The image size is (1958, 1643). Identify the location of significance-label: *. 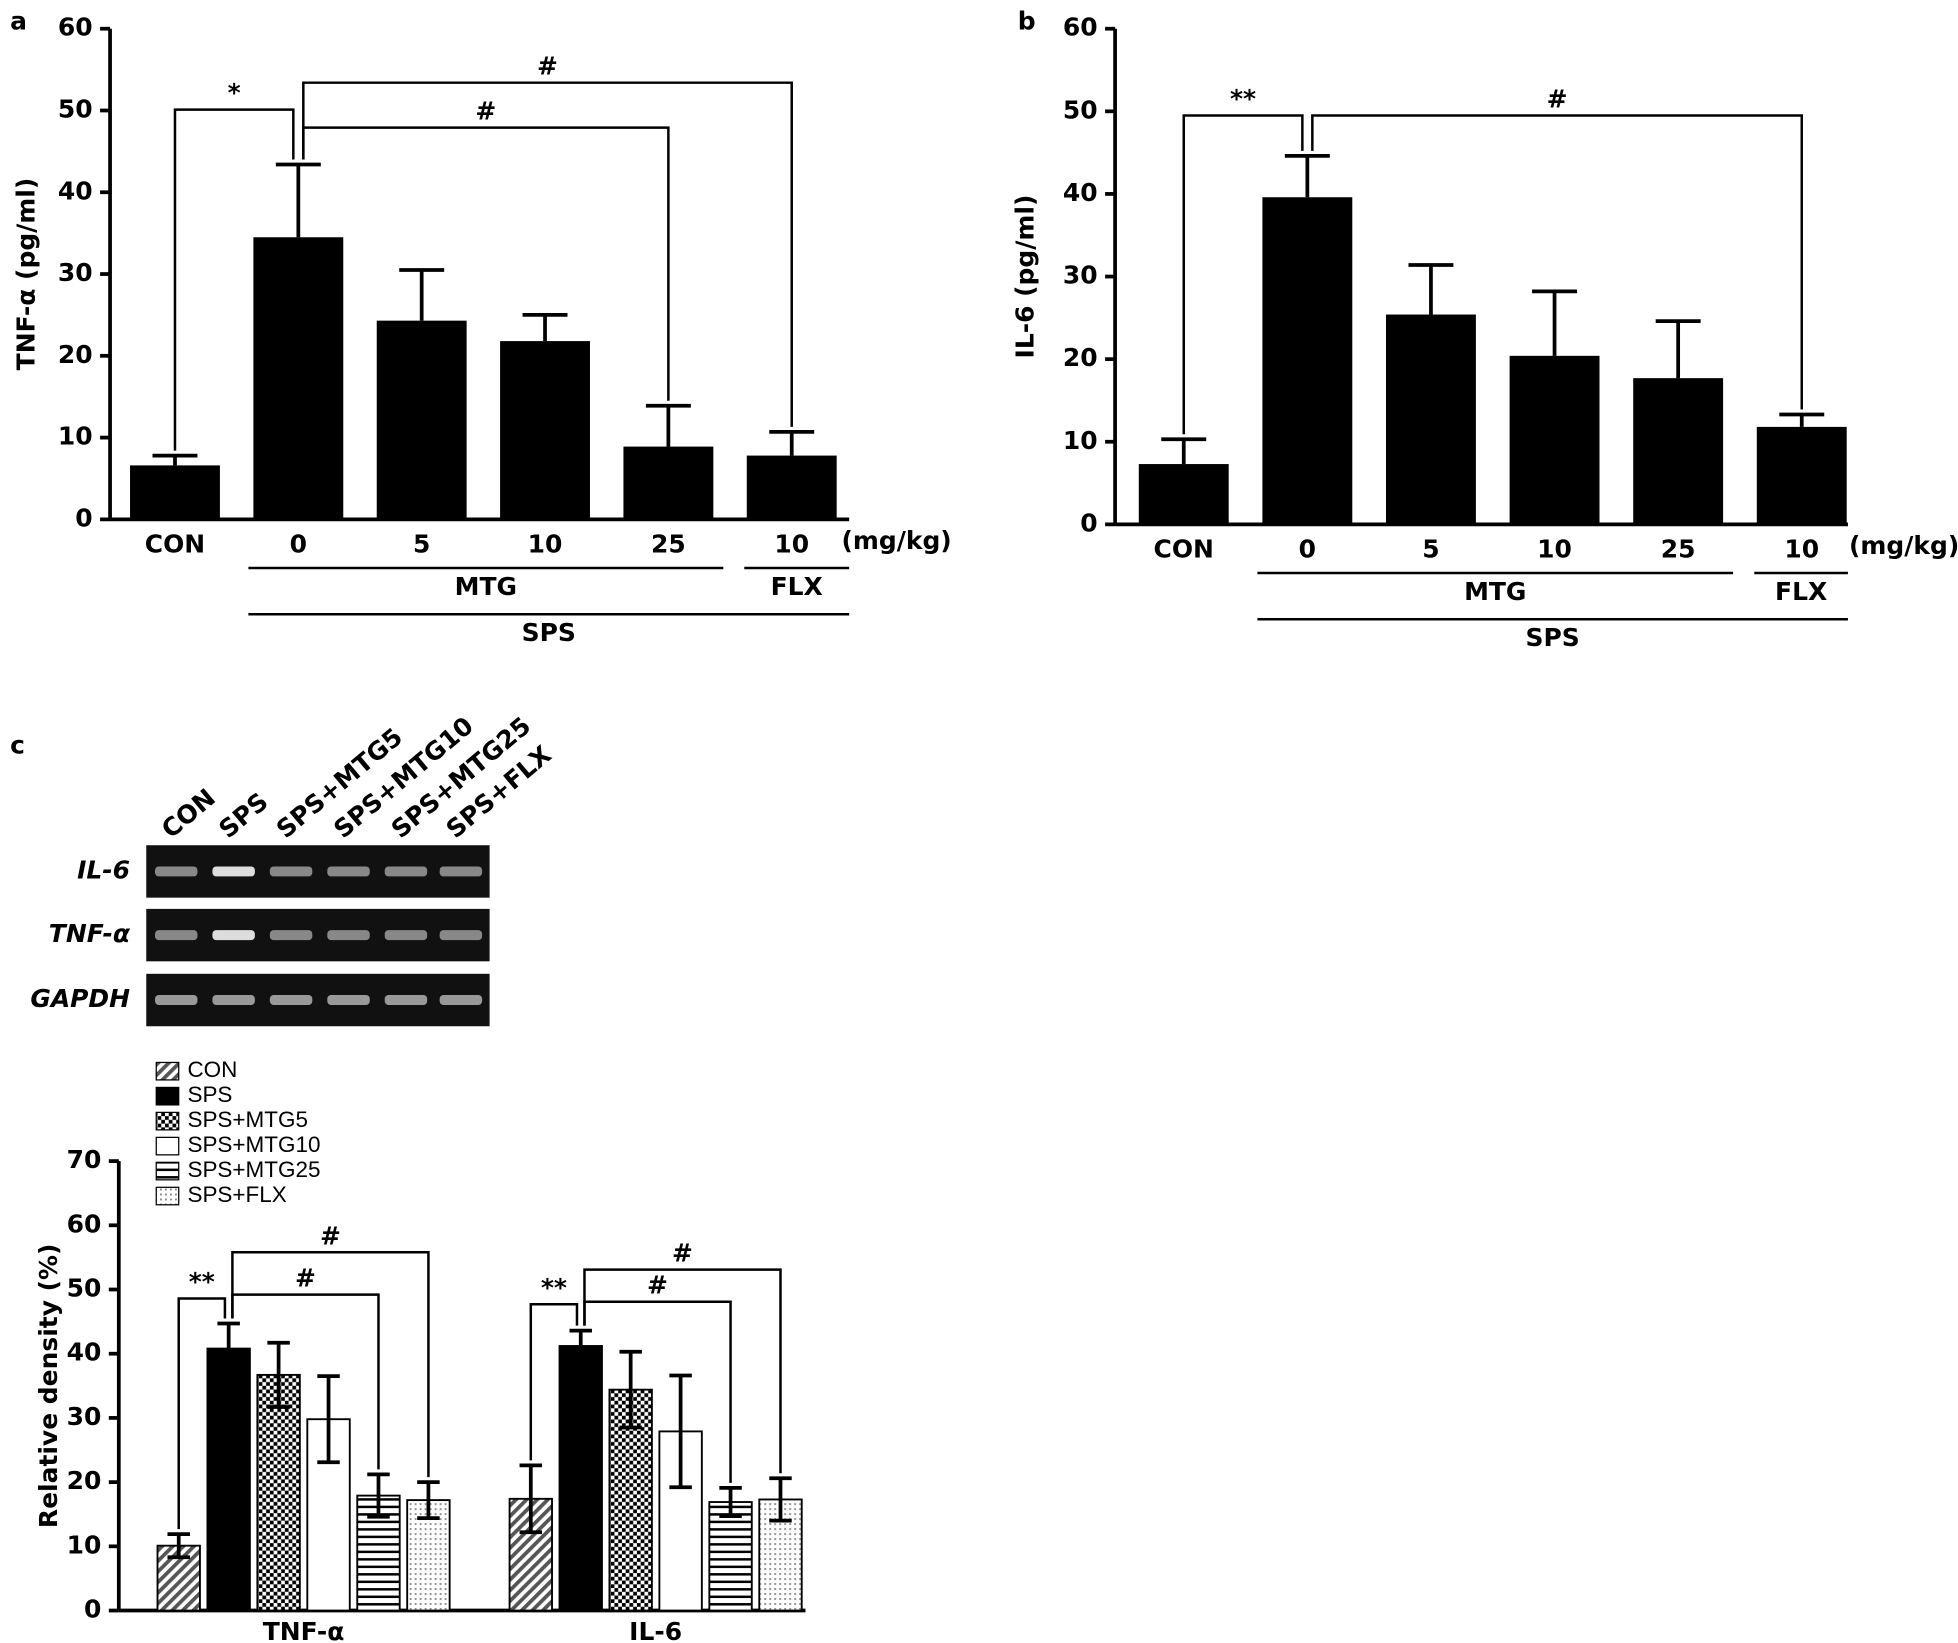
(234, 93).